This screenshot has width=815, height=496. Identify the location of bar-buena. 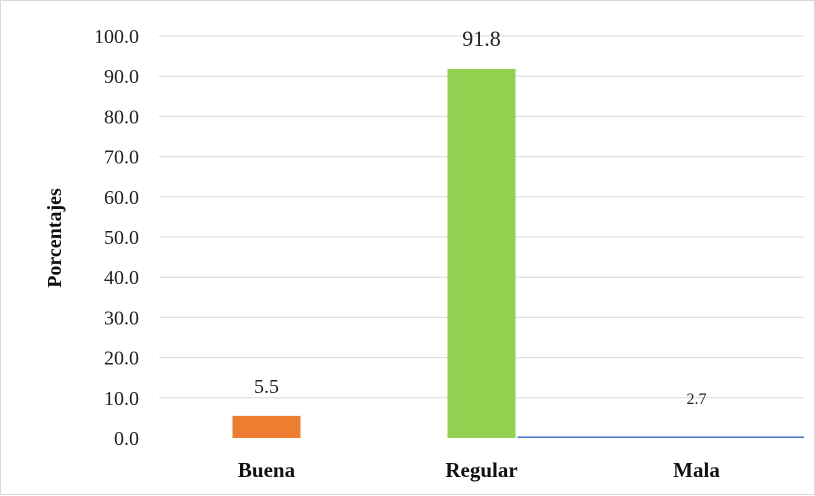
(266, 426).